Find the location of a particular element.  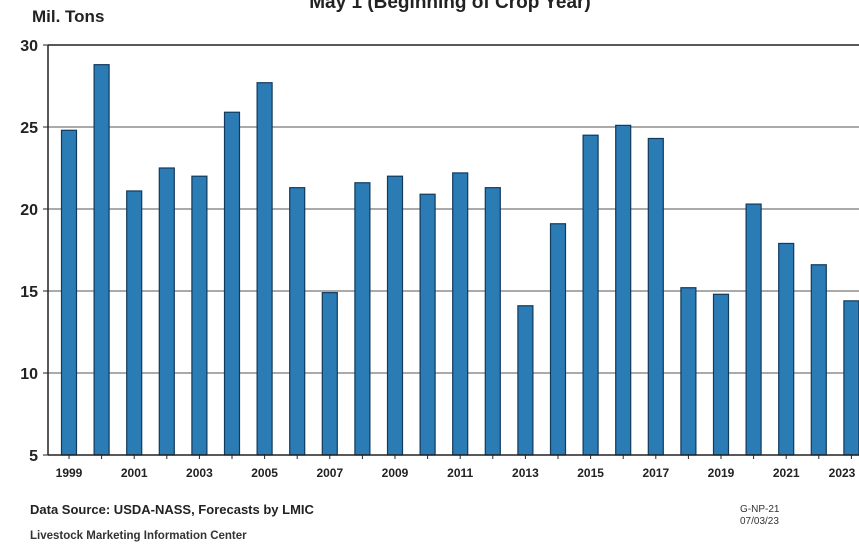

bar-2010 is located at coordinates (427, 324).